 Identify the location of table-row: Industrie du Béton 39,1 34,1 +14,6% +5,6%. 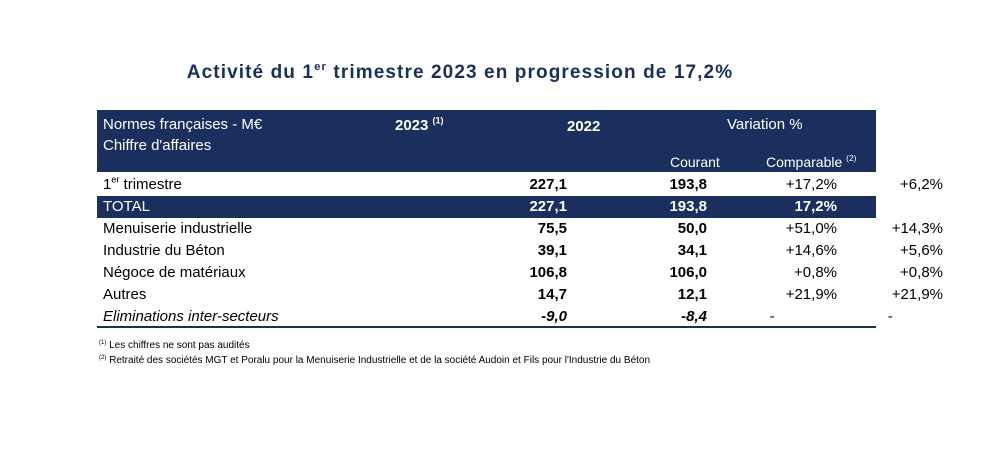
(520, 251).